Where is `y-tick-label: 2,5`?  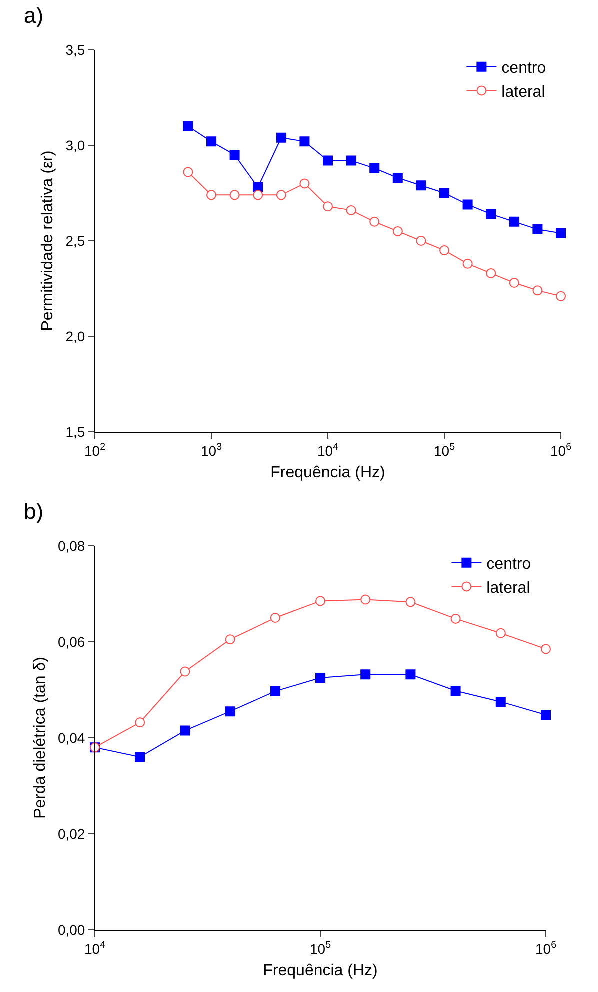 y-tick-label: 2,5 is located at coordinates (76, 240).